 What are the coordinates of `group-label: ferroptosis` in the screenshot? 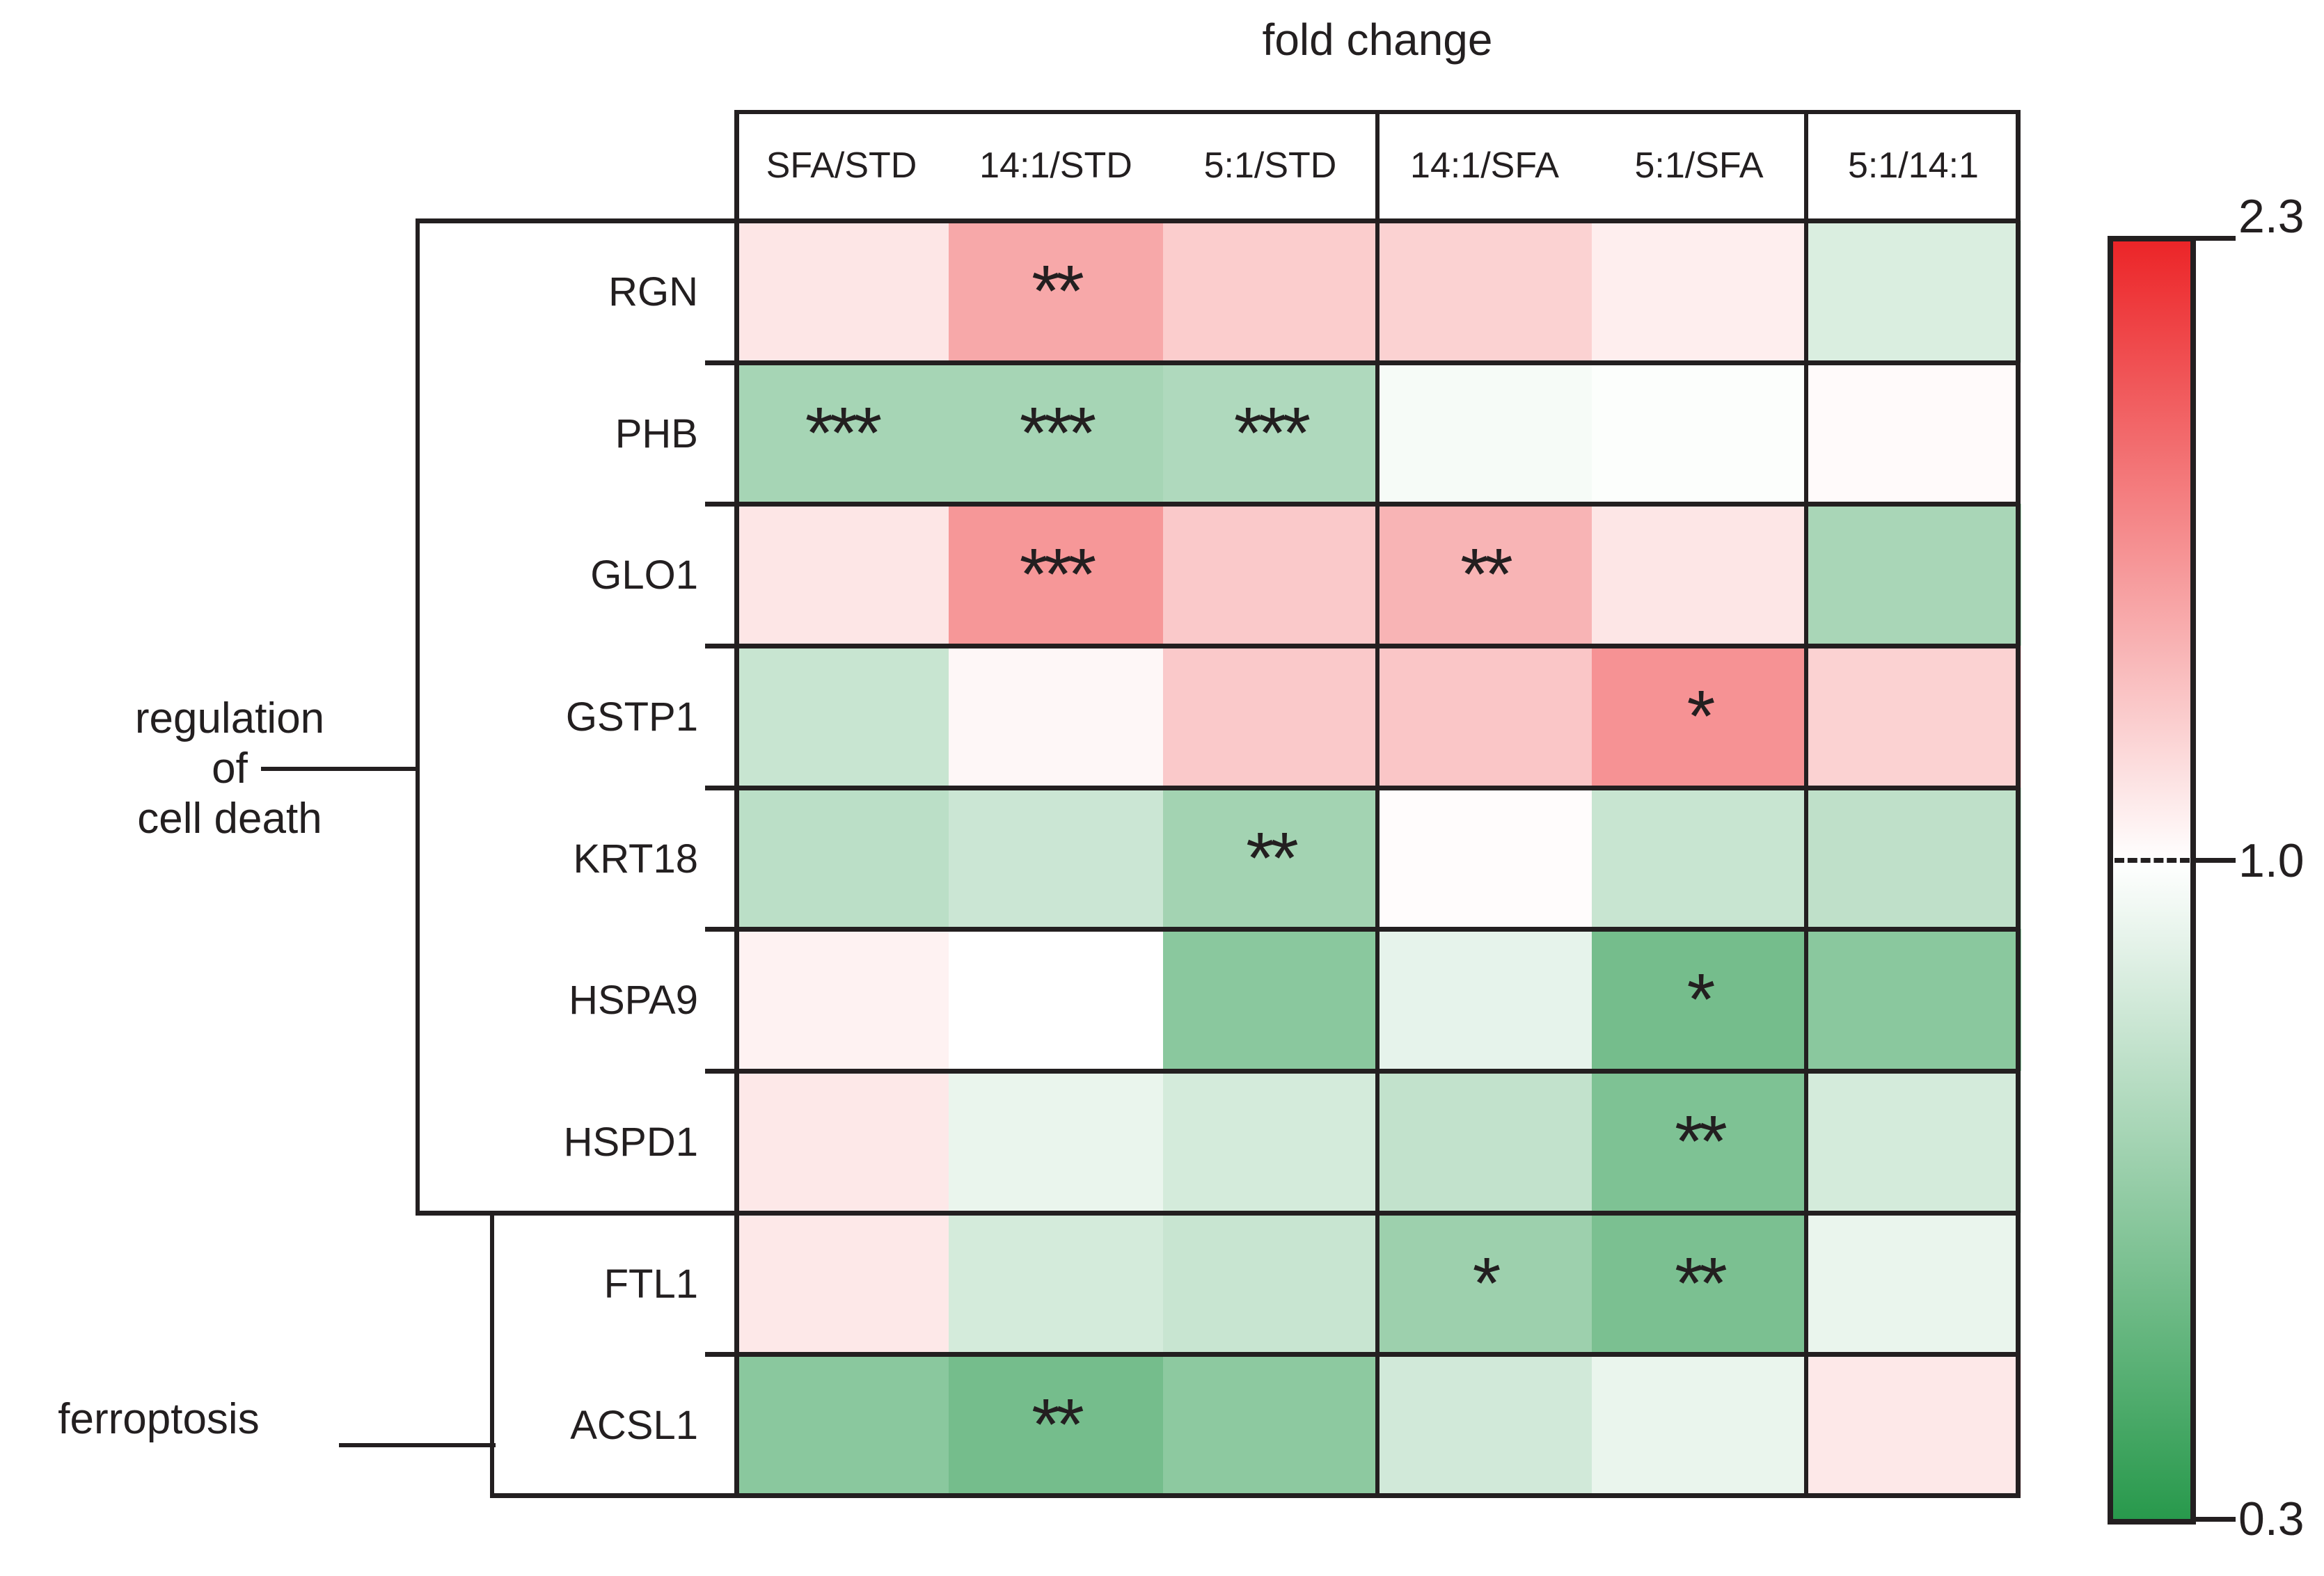 It's located at (159, 1419).